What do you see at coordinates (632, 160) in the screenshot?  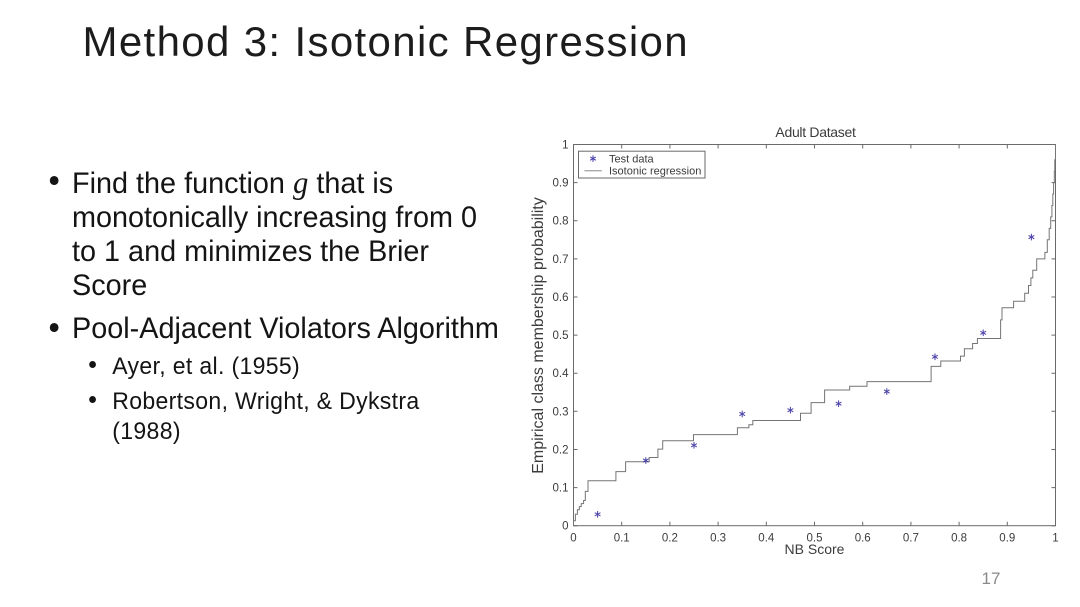 I see `svg-text: Test data` at bounding box center [632, 160].